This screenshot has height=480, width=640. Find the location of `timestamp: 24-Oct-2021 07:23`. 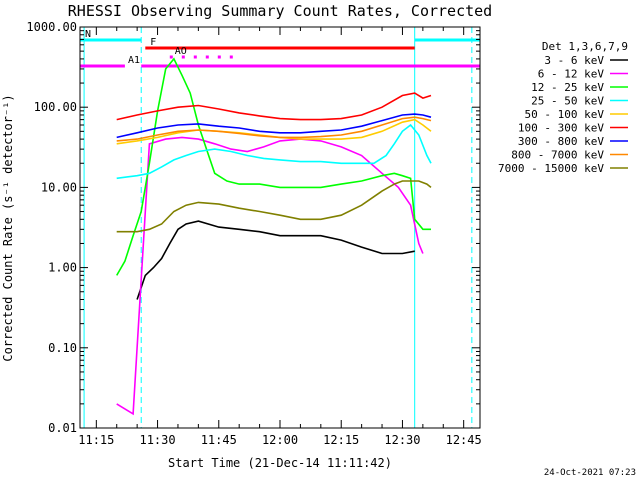

timestamp: 24-Oct-2021 07:23 is located at coordinates (590, 473).